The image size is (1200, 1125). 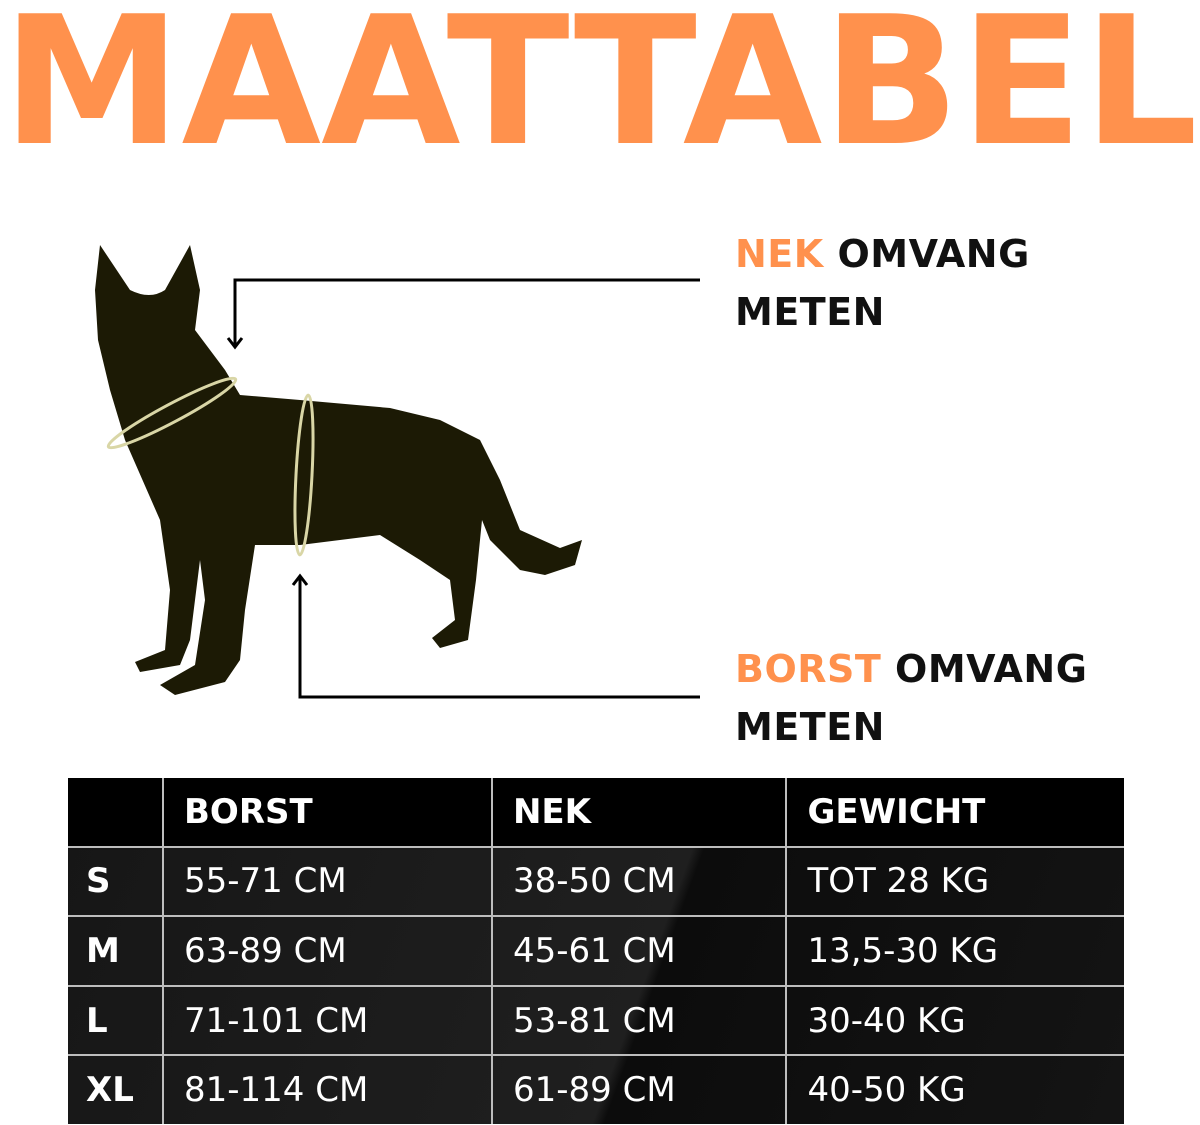 I want to click on header-gewicht: GEWICHT, so click(x=954, y=813).